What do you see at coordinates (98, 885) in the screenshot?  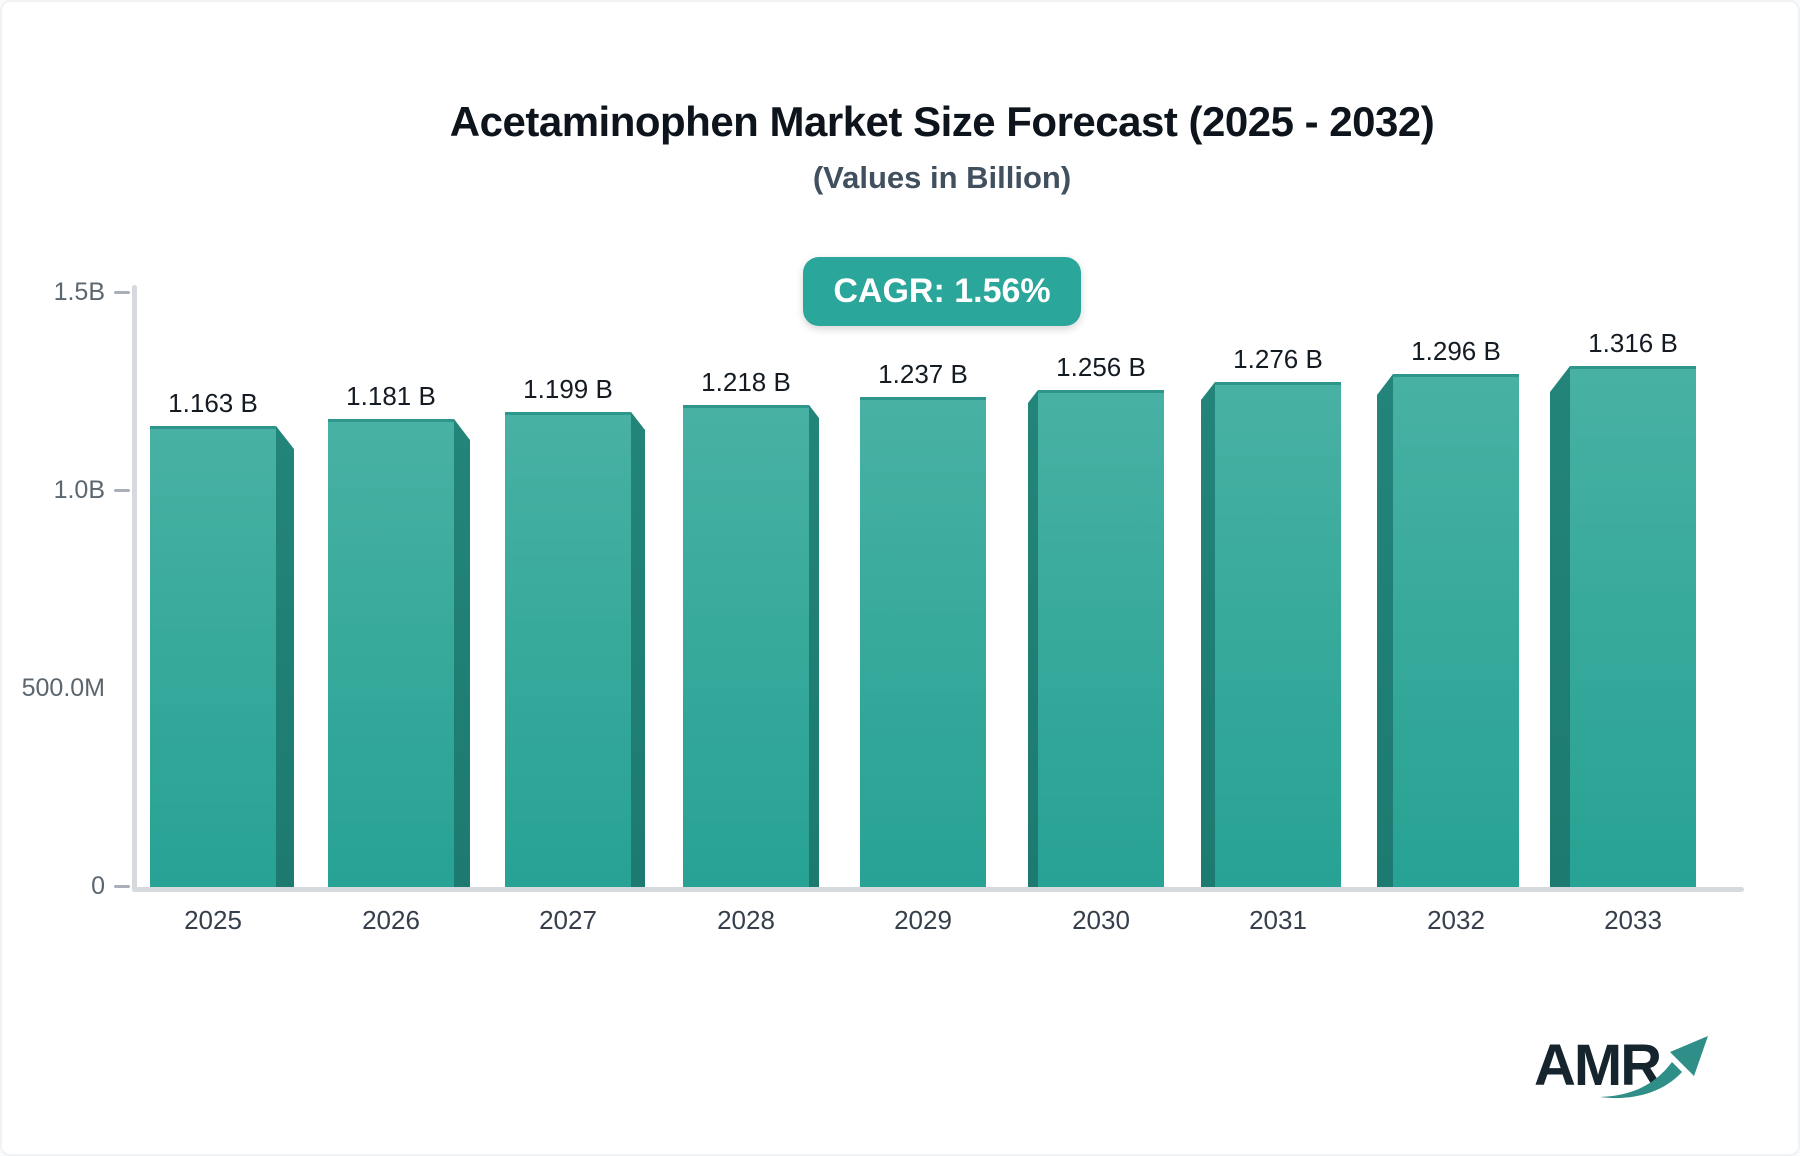 I see `y-tick-label: 0` at bounding box center [98, 885].